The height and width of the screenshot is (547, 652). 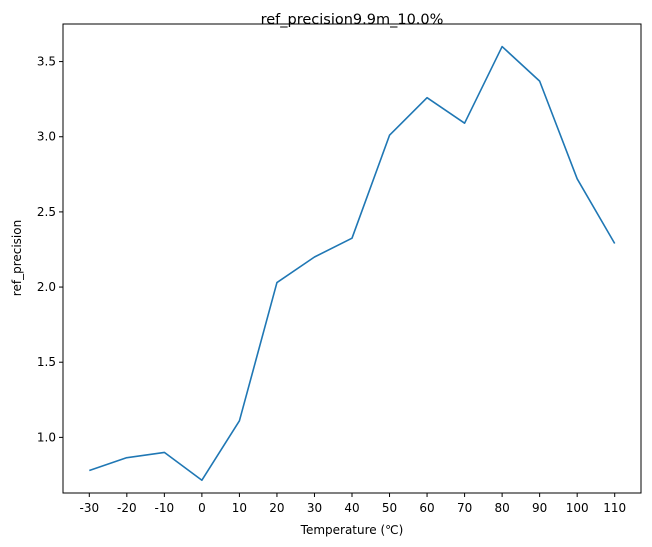 I want to click on x-tick-label: 0, so click(x=202, y=508).